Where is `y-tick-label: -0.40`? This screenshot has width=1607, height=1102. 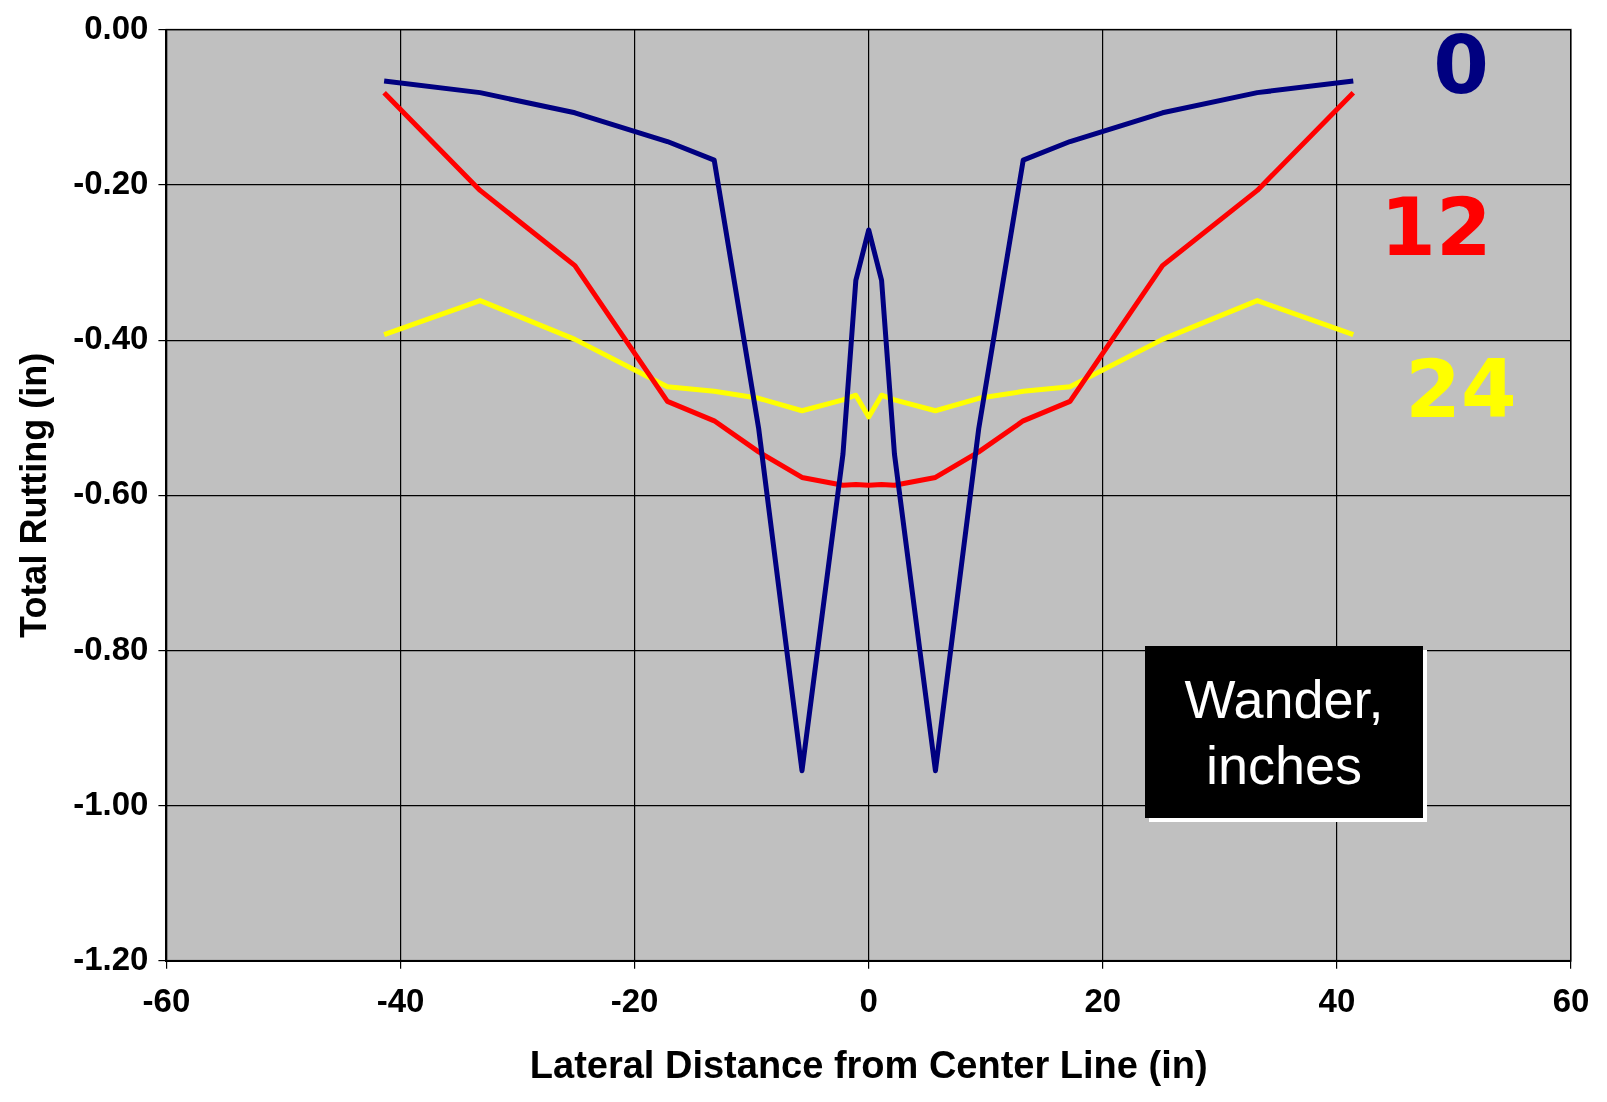 y-tick-label: -0.40 is located at coordinates (111, 338).